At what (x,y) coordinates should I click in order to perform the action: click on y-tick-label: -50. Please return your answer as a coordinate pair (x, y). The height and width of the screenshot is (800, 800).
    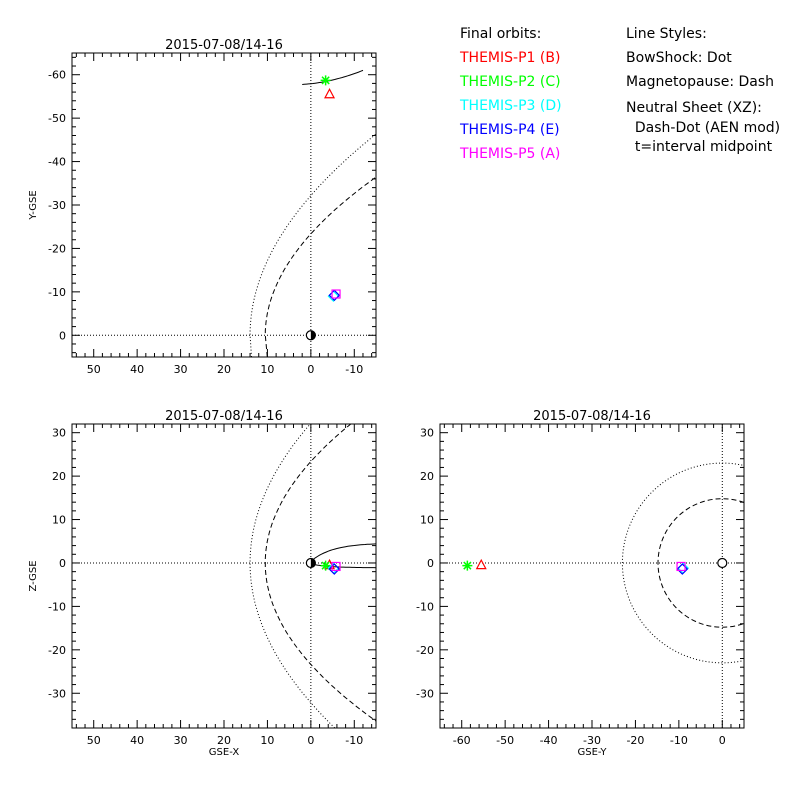
    Looking at the image, I should click on (57, 118).